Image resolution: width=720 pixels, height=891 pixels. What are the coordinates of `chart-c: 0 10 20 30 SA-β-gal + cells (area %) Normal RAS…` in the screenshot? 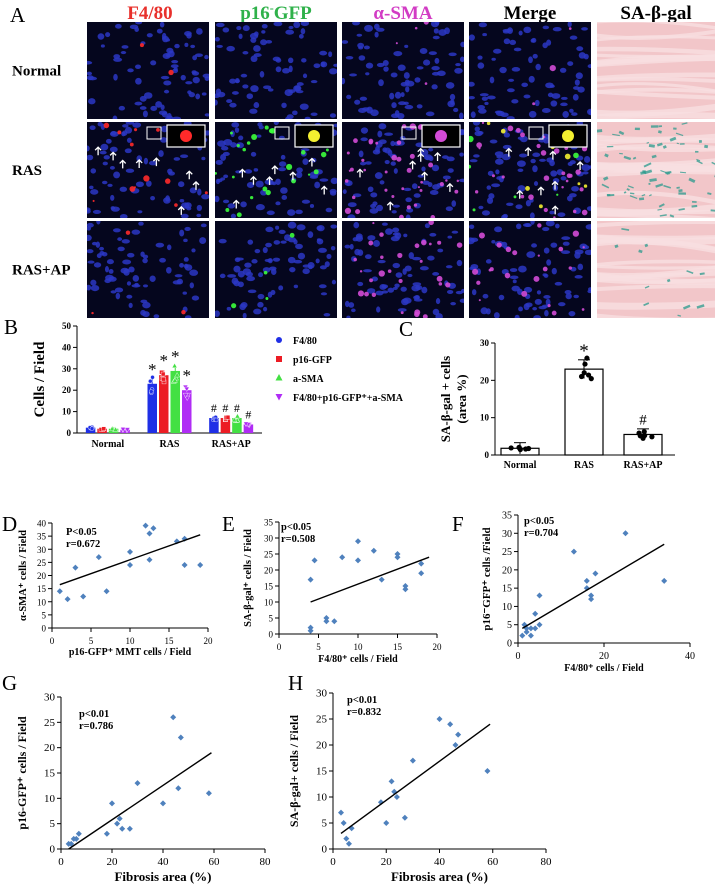 It's located at (556, 404).